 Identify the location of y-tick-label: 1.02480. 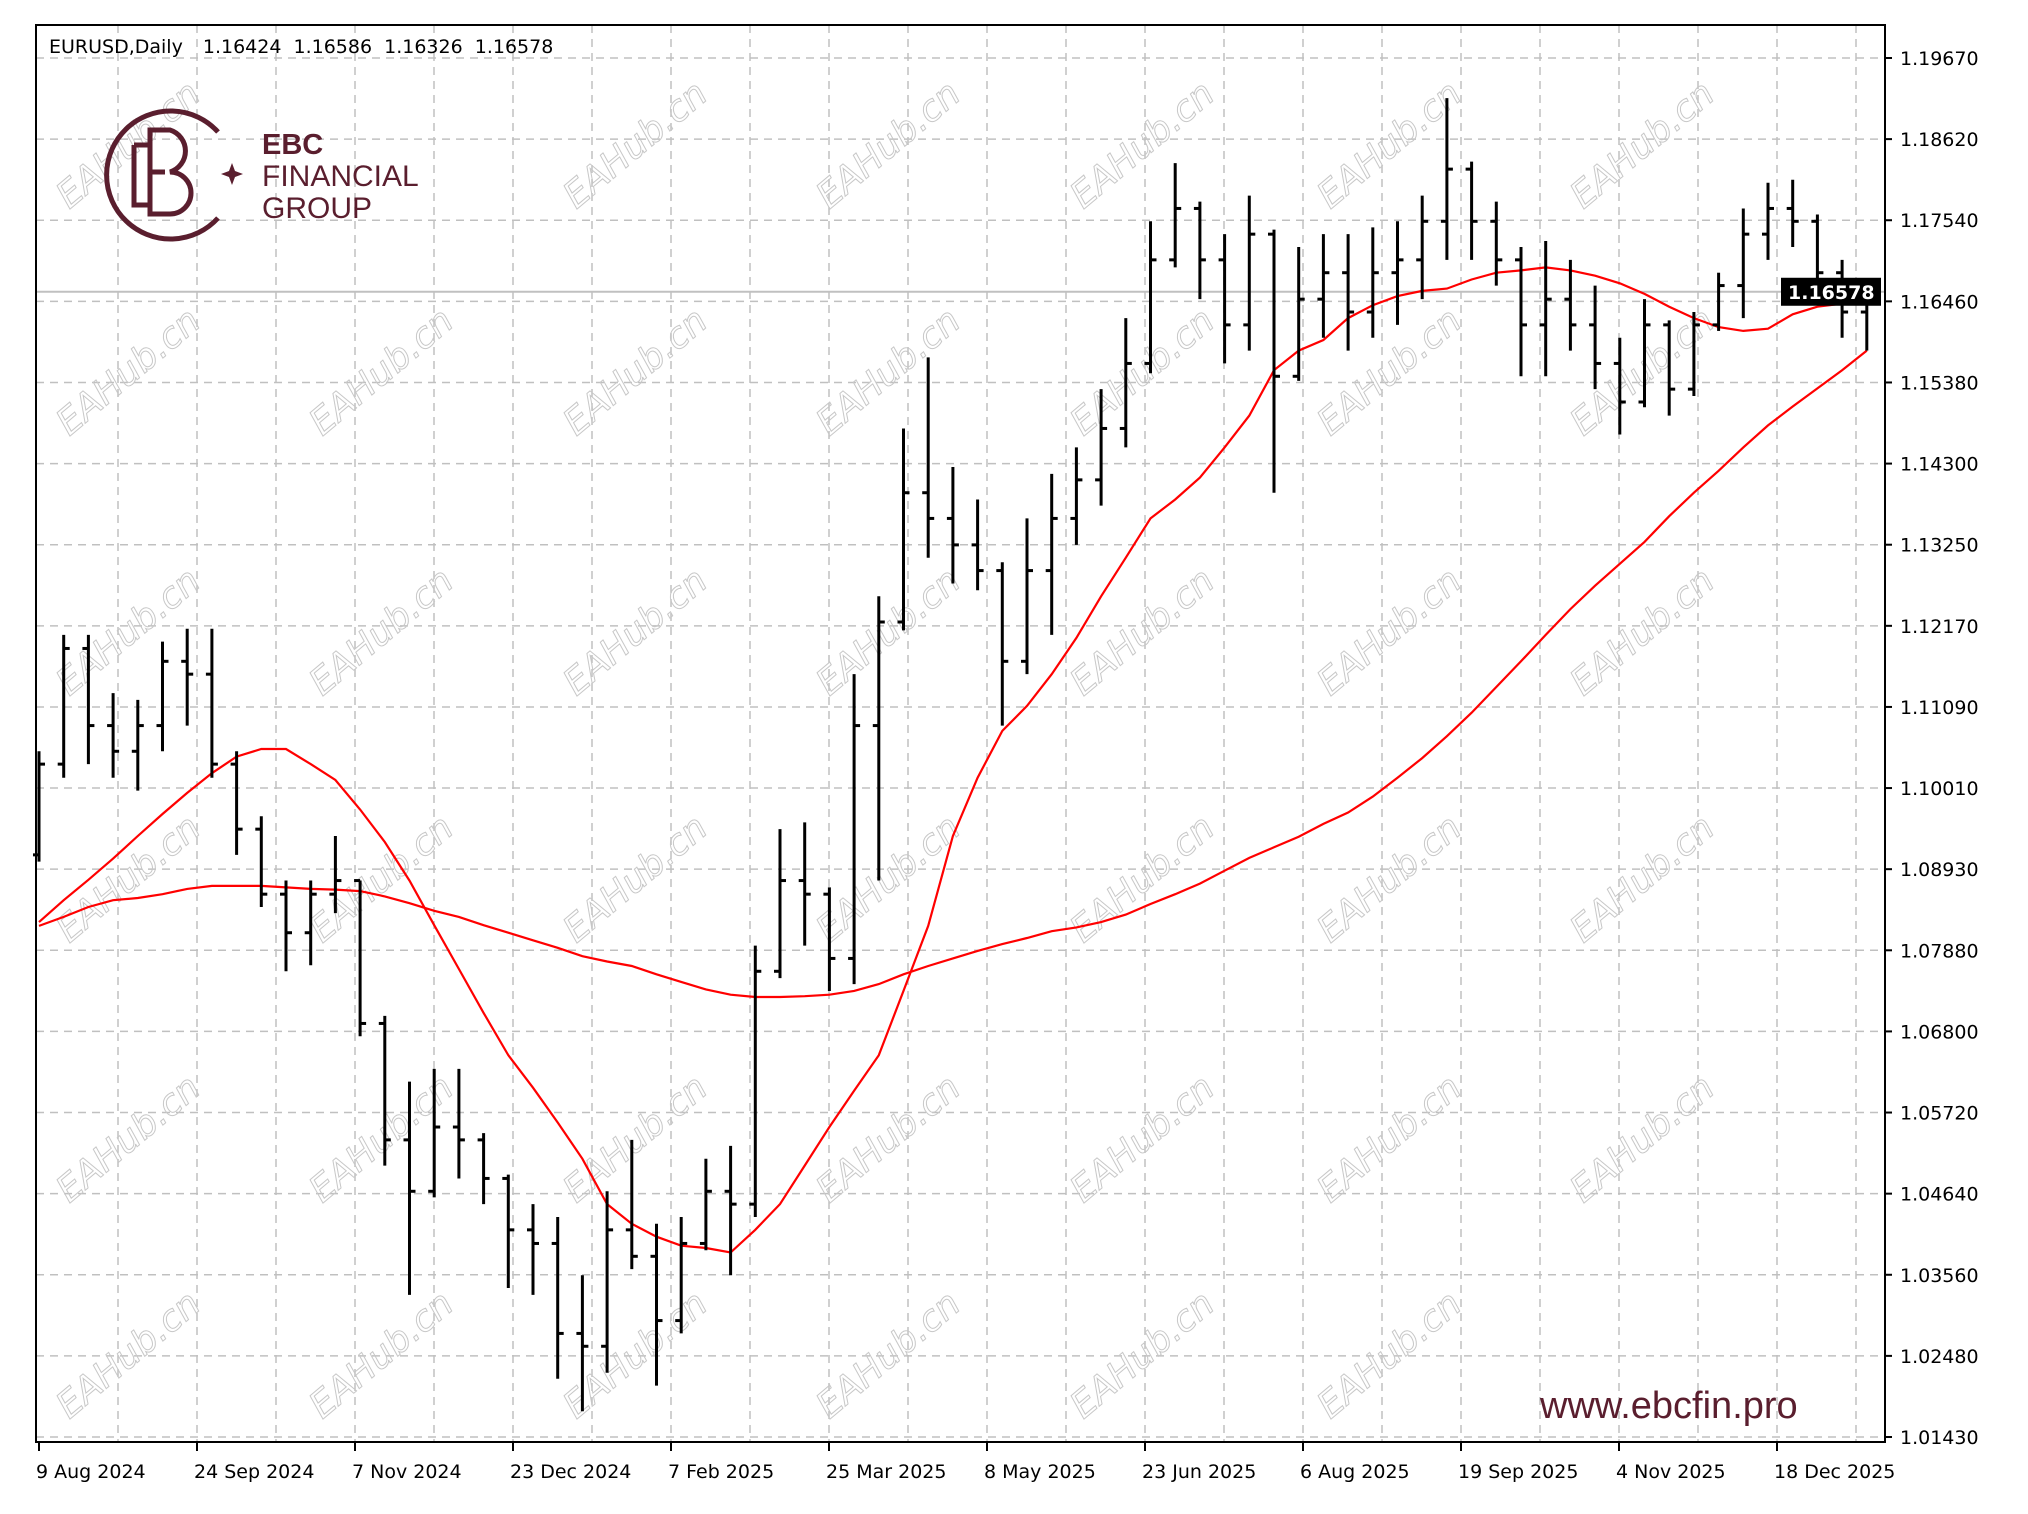
(1939, 1357).